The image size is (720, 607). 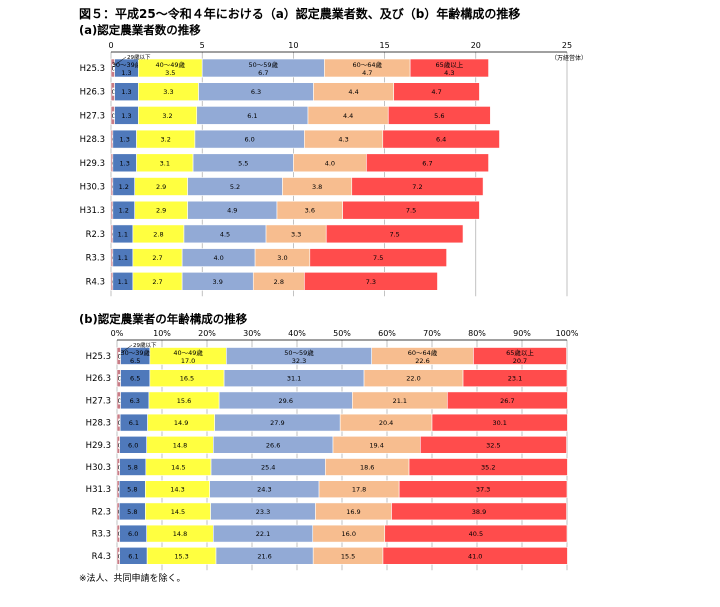 I want to click on x-tick-label: 10, so click(x=293, y=45).